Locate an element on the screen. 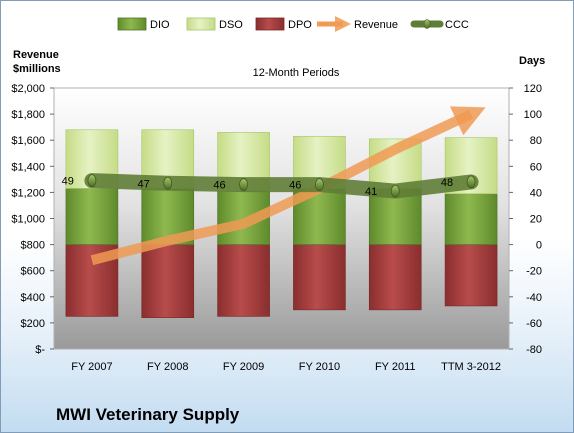  legend-label: DIO is located at coordinates (160, 25).